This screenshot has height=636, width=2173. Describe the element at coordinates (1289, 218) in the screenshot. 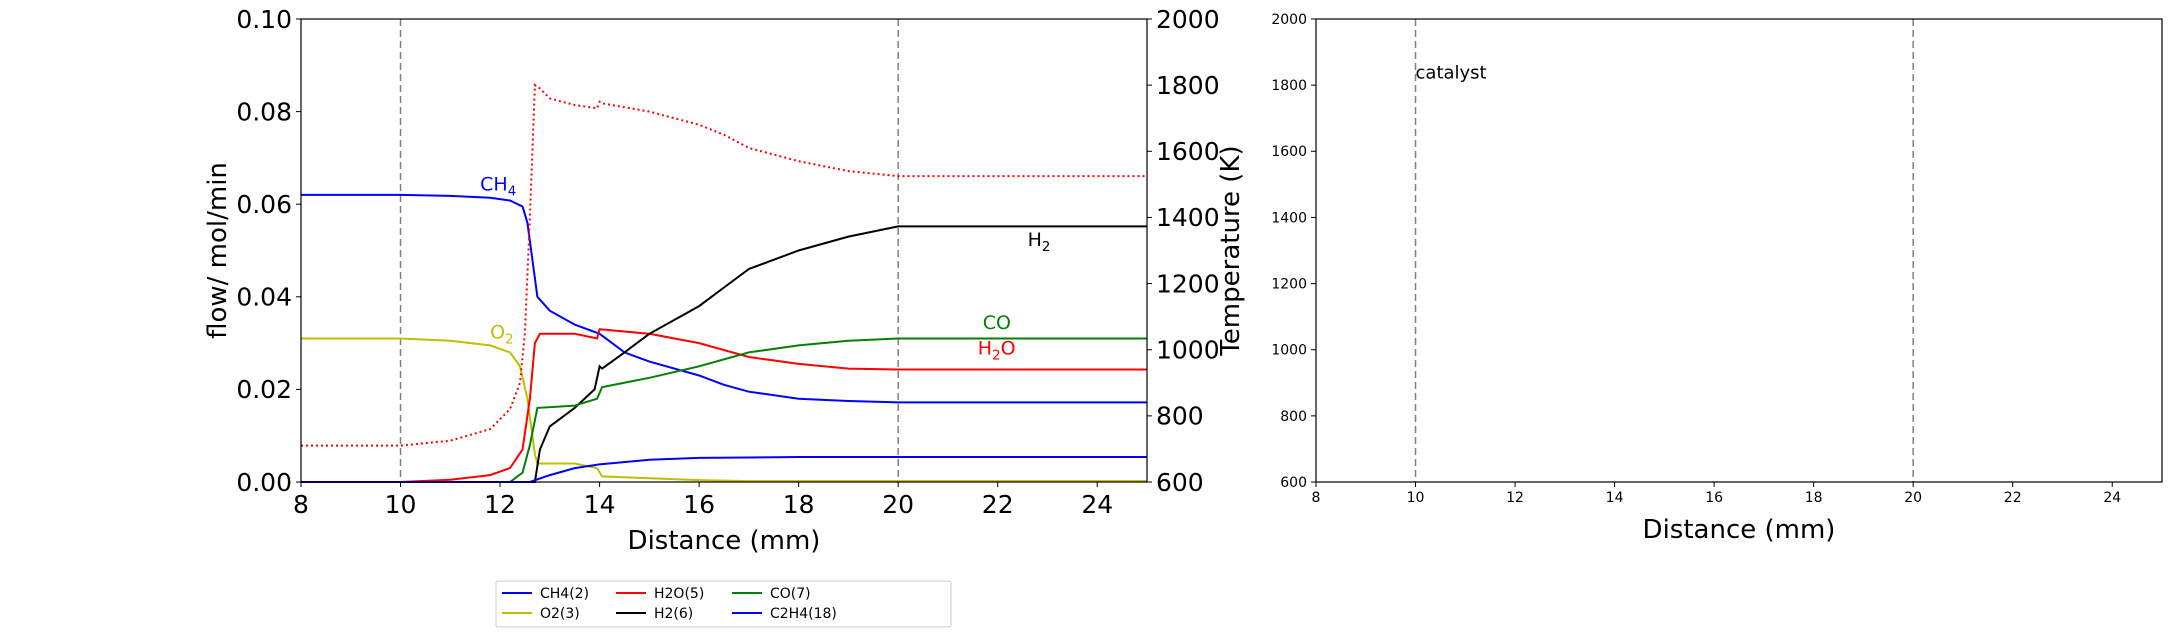

I see `y-tick-label: 1400` at that location.